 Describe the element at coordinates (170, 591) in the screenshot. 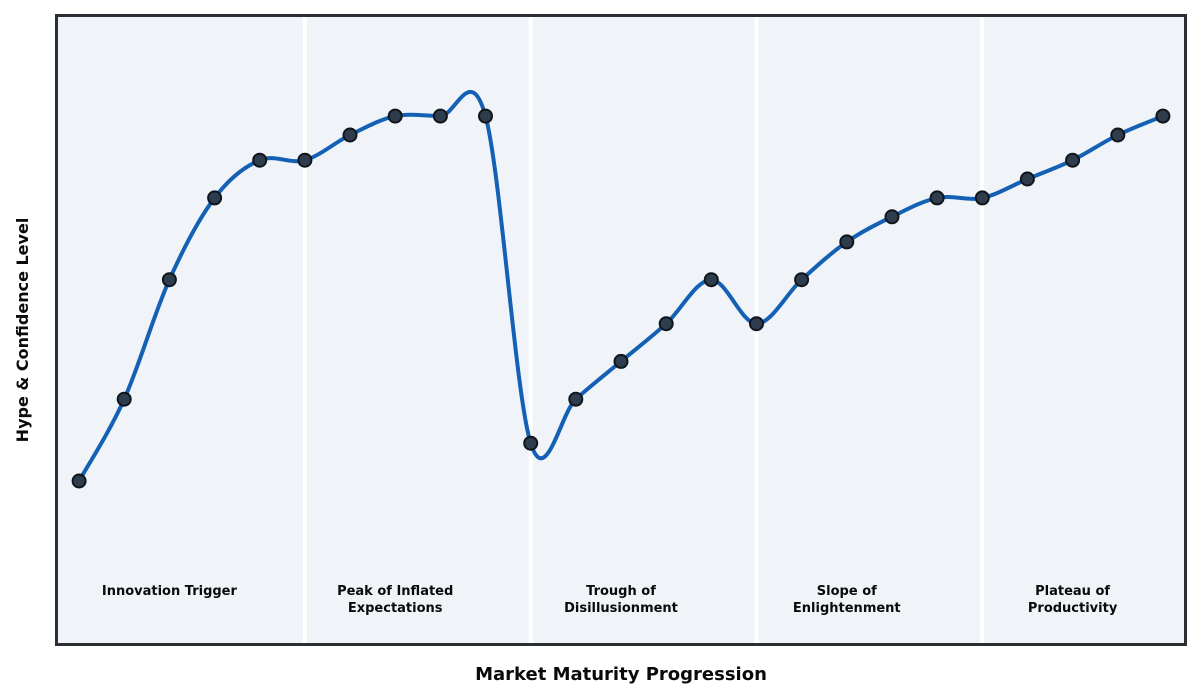

I see `phase-label: Innovation Trigger` at that location.